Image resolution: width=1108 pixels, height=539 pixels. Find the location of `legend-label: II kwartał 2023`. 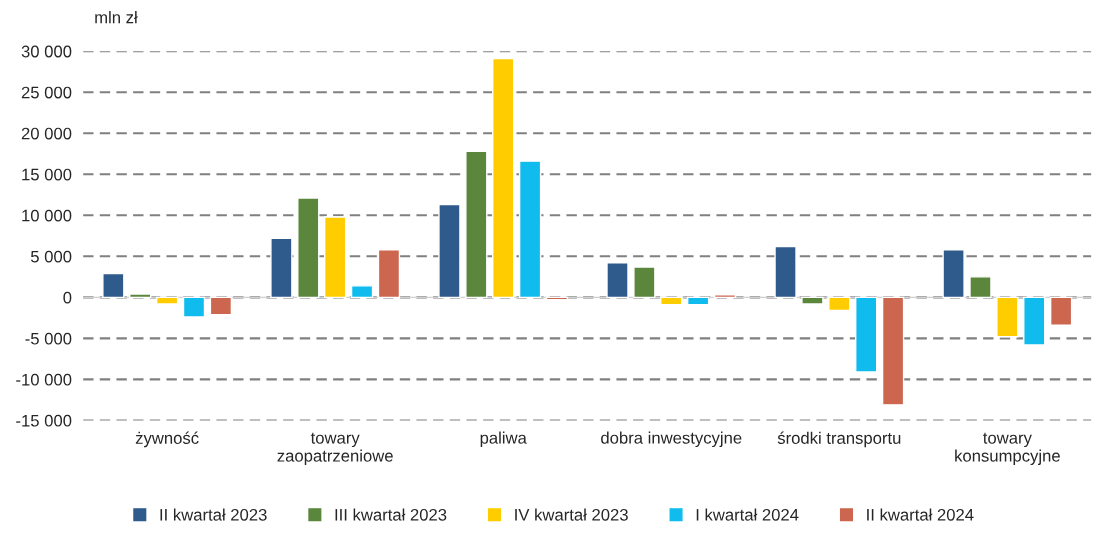

legend-label: II kwartał 2023 is located at coordinates (213, 514).